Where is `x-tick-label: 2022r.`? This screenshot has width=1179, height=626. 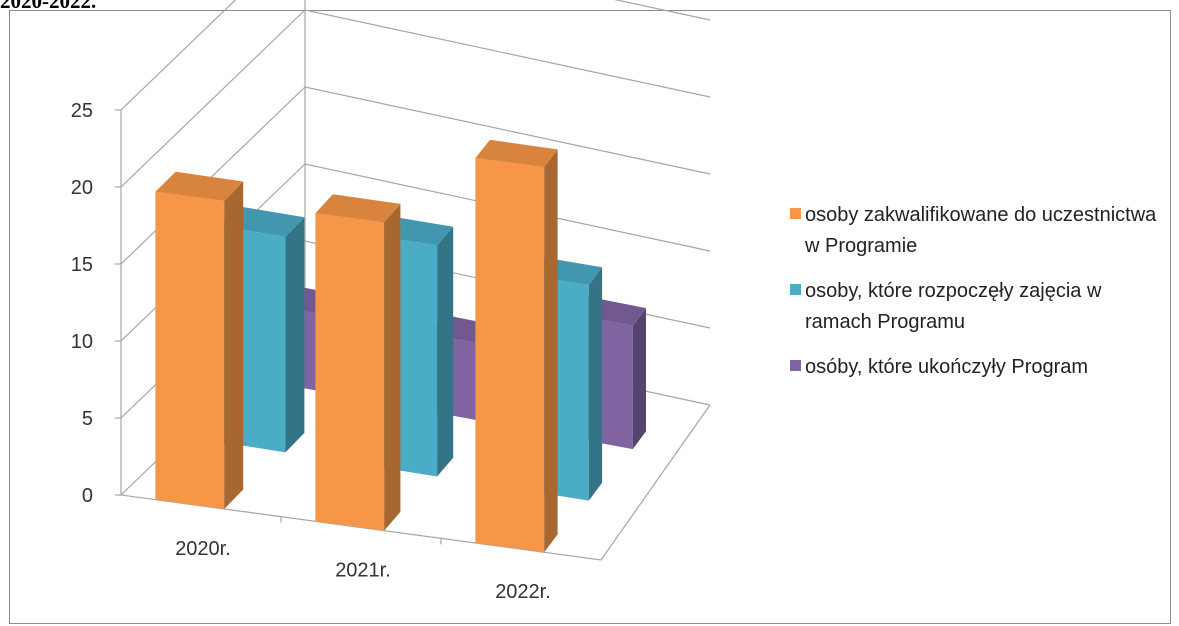
x-tick-label: 2022r. is located at coordinates (523, 592).